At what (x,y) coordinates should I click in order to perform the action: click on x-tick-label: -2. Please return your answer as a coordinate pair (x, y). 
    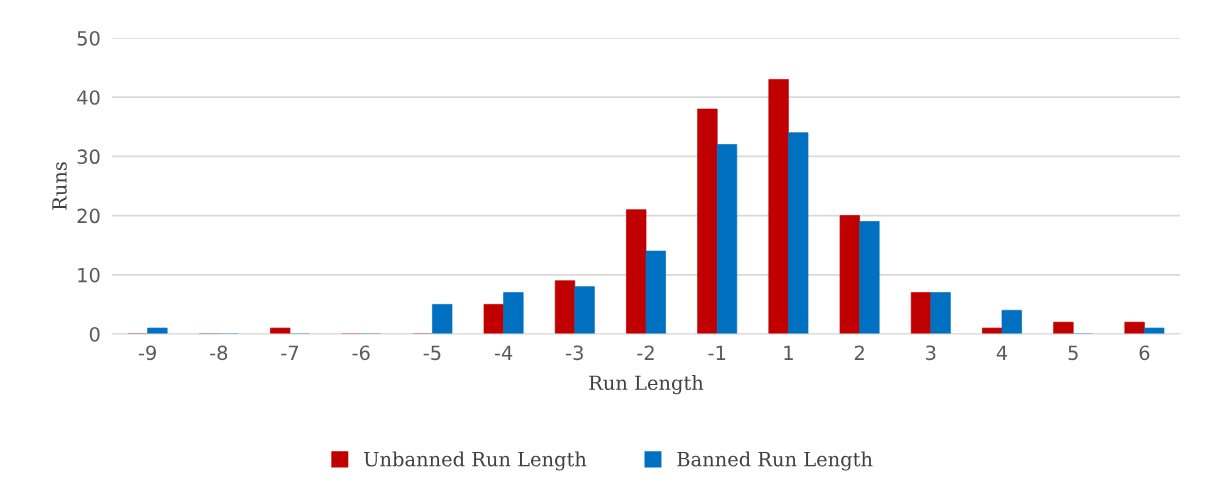
    Looking at the image, I should click on (645, 352).